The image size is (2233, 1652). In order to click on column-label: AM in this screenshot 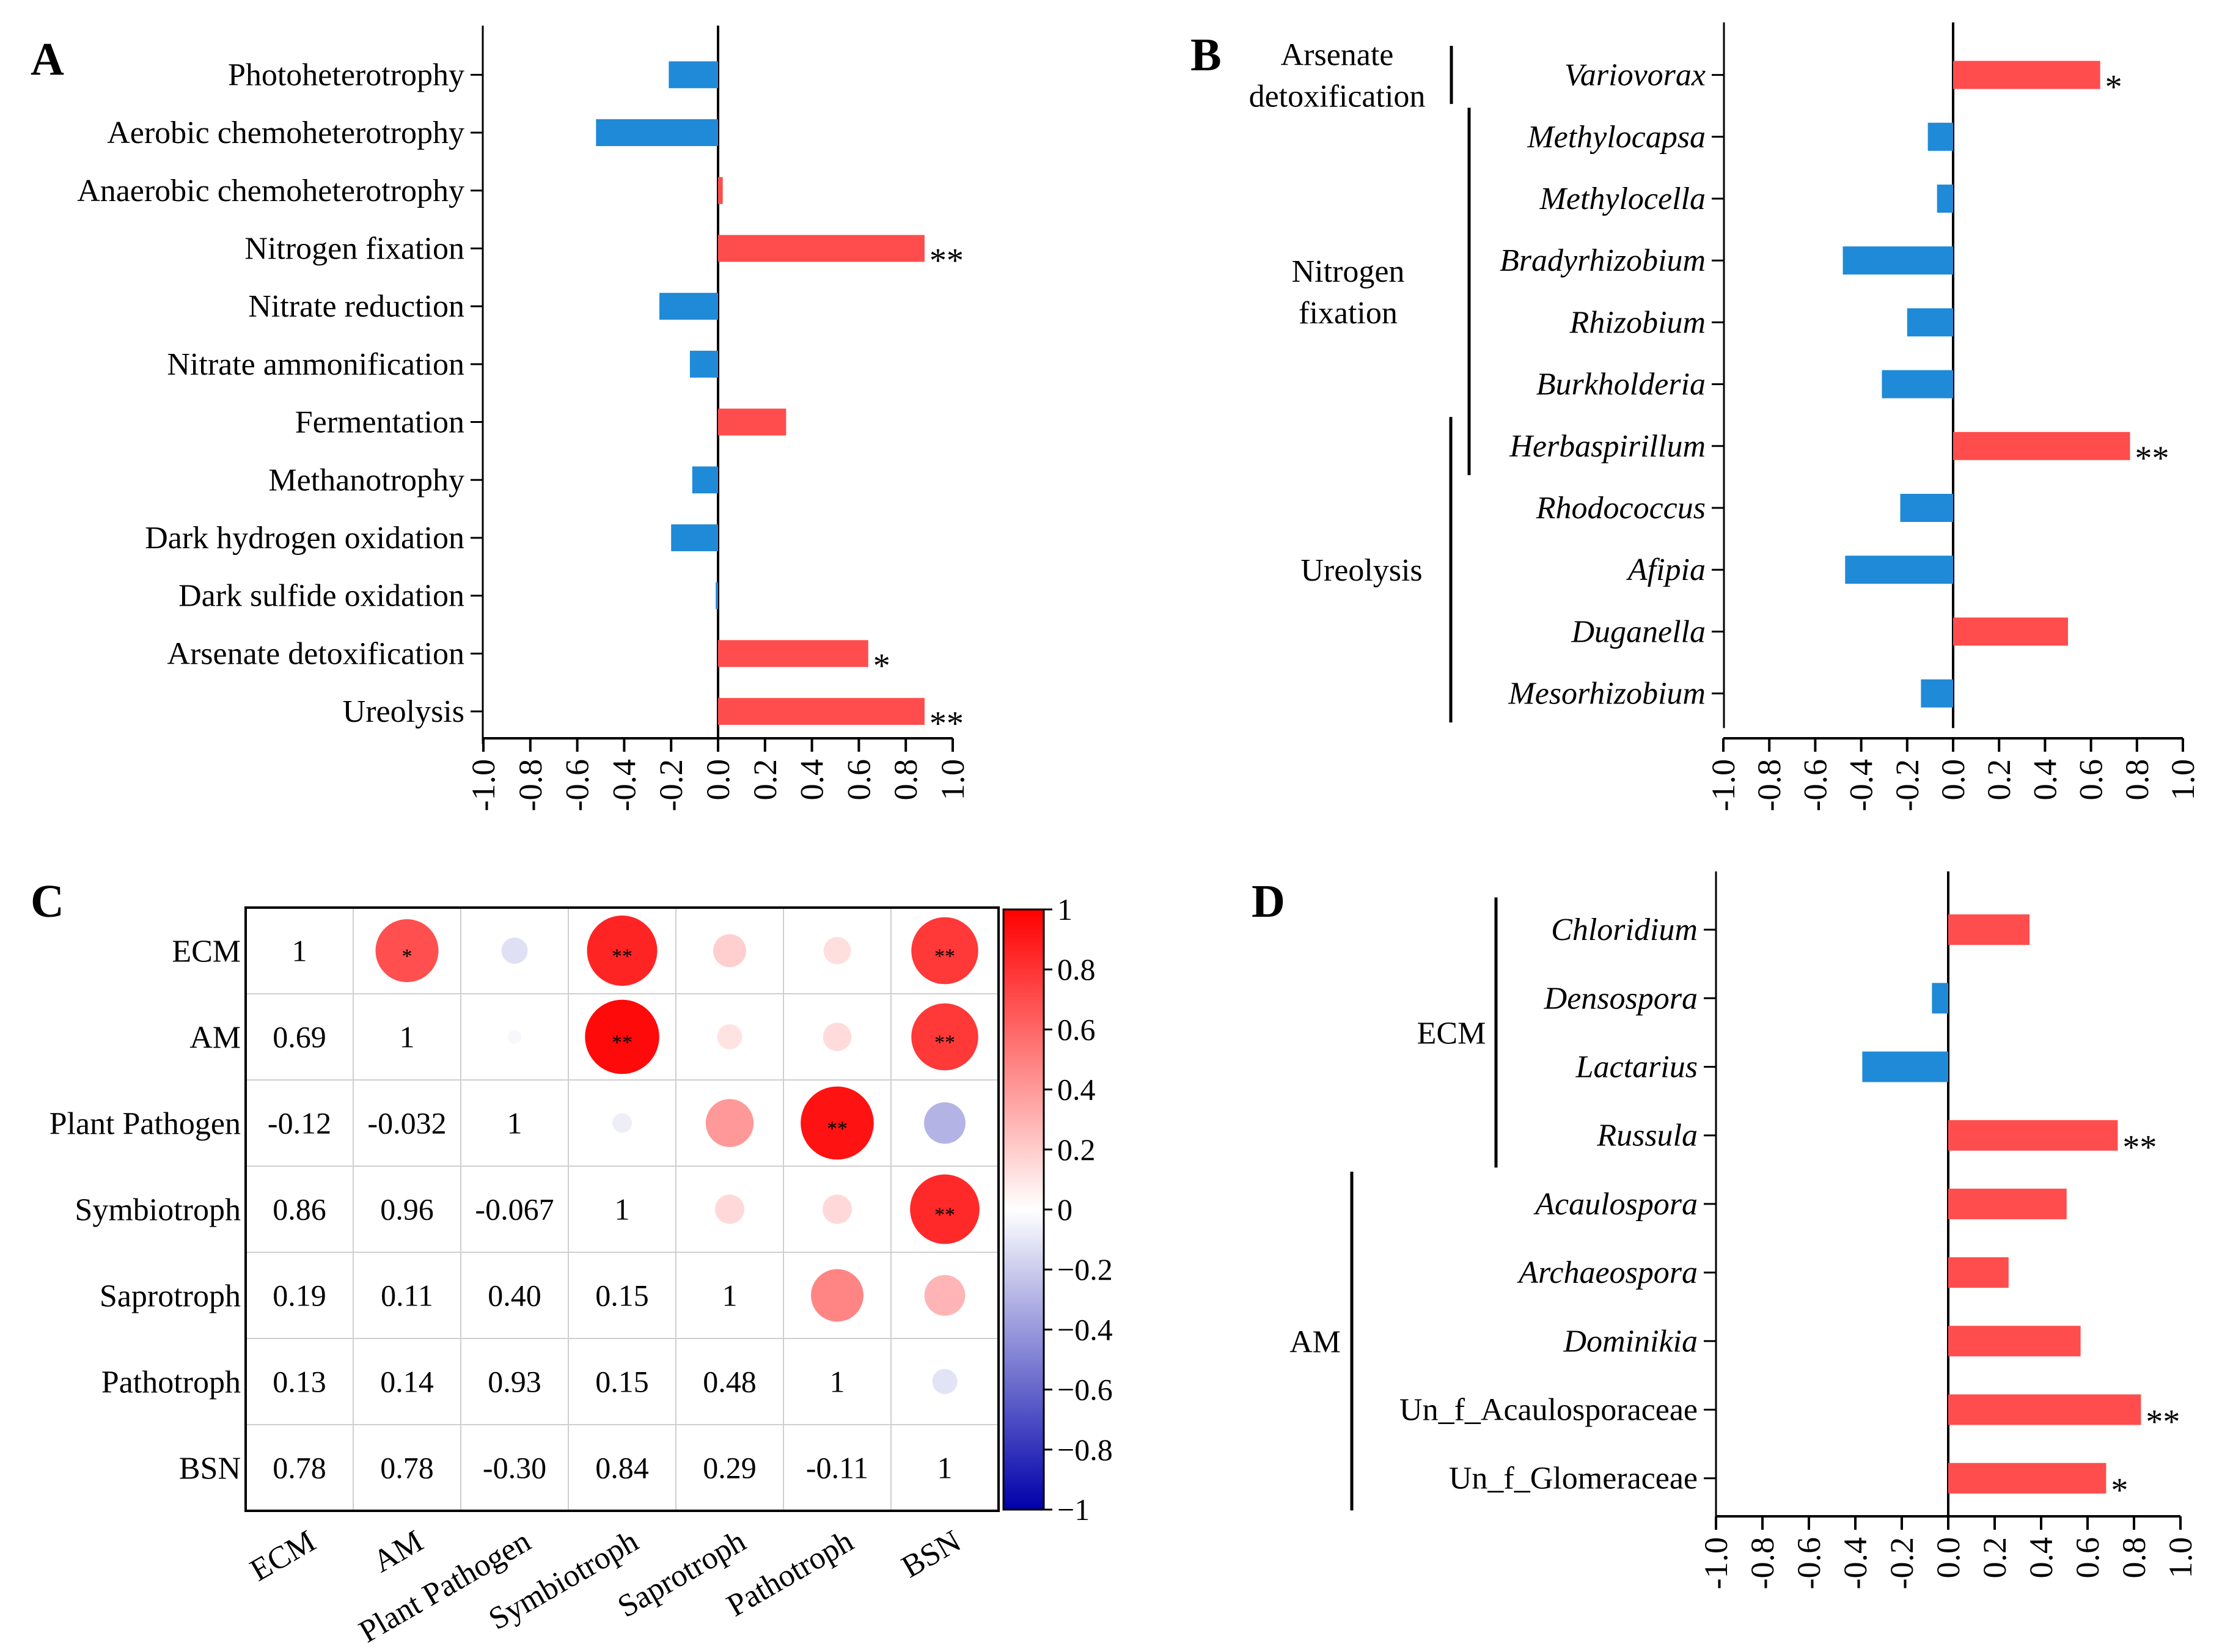, I will do `click(398, 1551)`.